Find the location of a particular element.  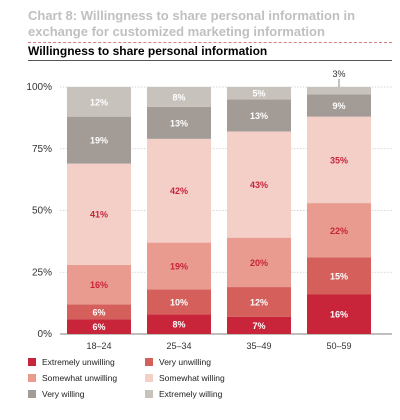

subtitle-divider is located at coordinates (210, 60).